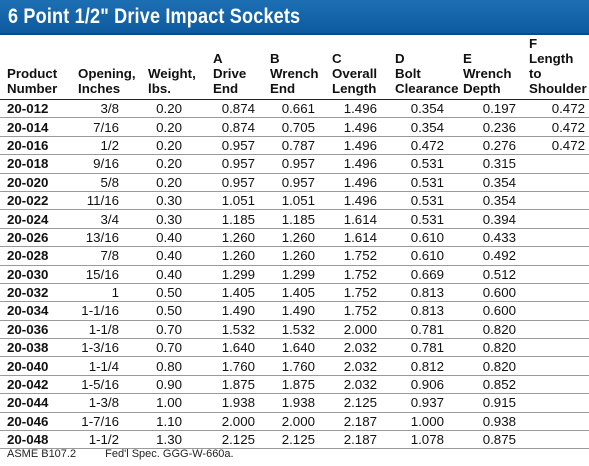  Describe the element at coordinates (294, 256) in the screenshot. I see `table-row: 20-028 7/8 0.40 1.260 1.260 1.752 0.610 0.492` at that location.